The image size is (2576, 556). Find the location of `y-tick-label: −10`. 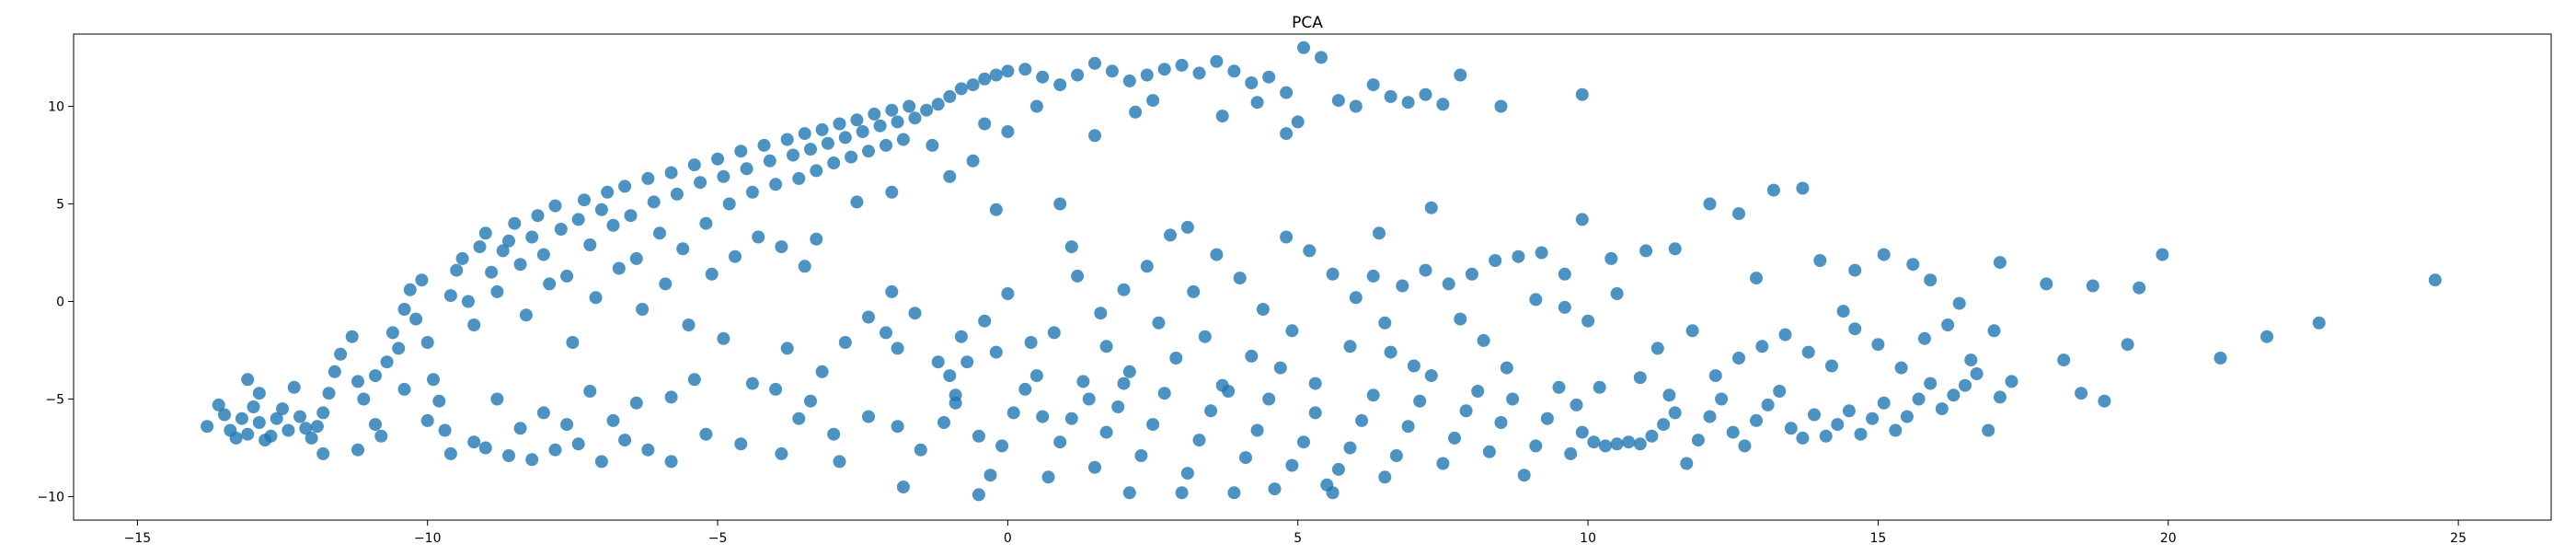

y-tick-label: −10 is located at coordinates (50, 498).